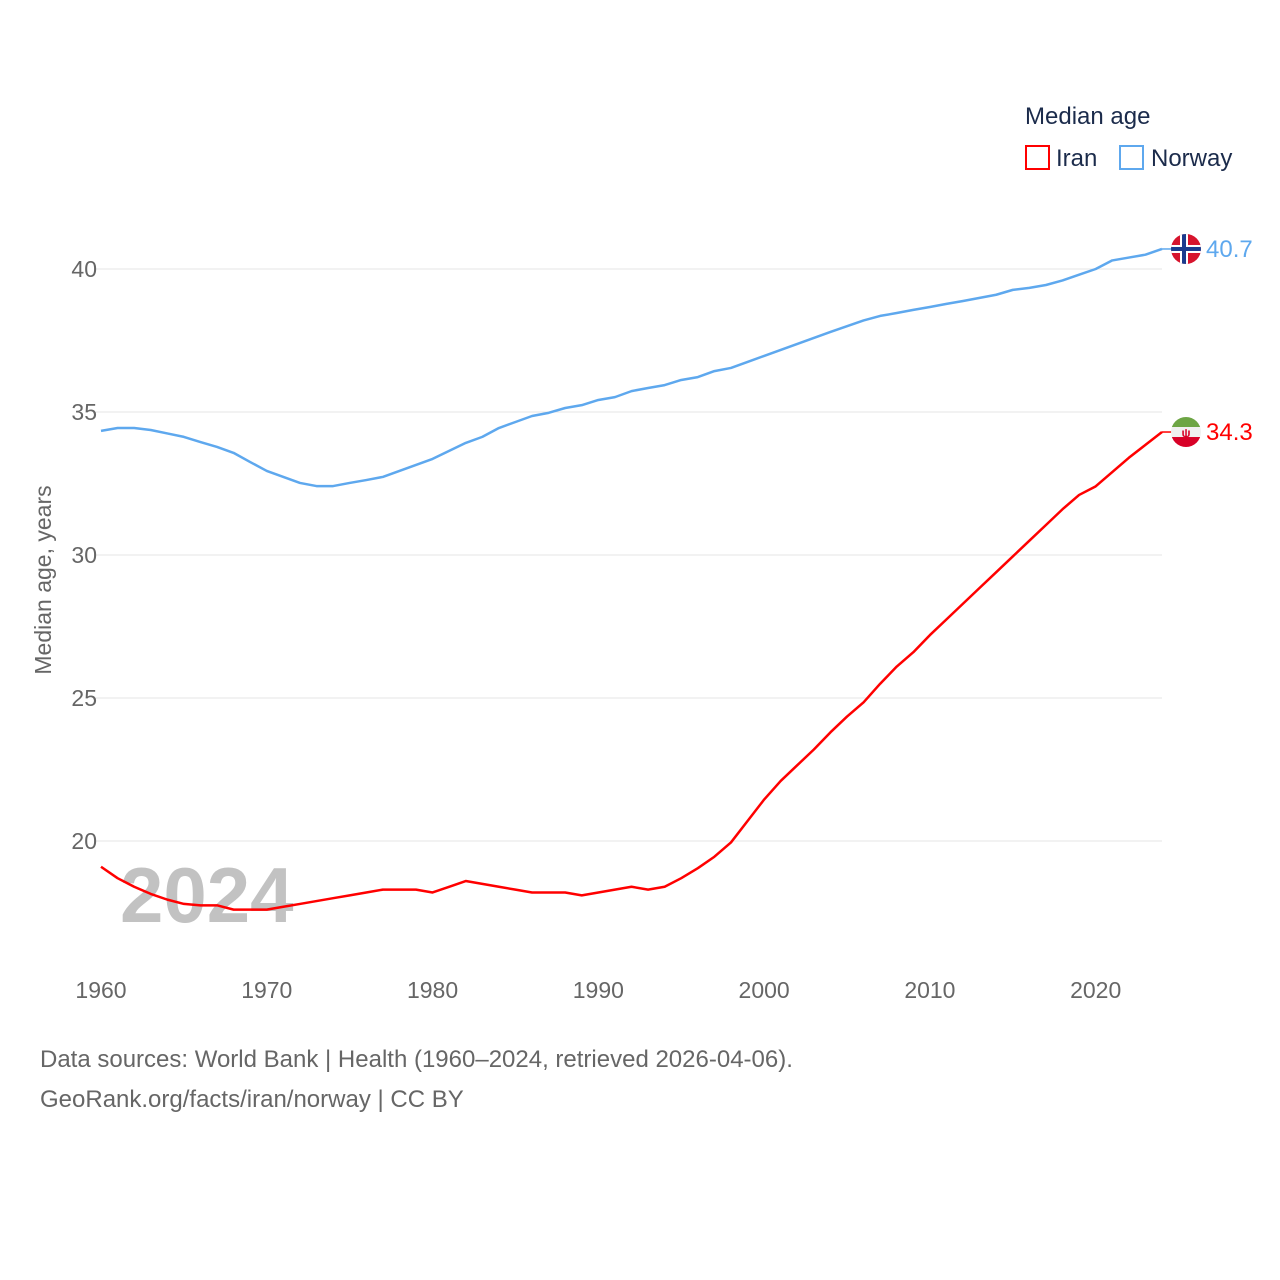 Image resolution: width=1280 pixels, height=1280 pixels. I want to click on x-tick-label: 2000, so click(764, 990).